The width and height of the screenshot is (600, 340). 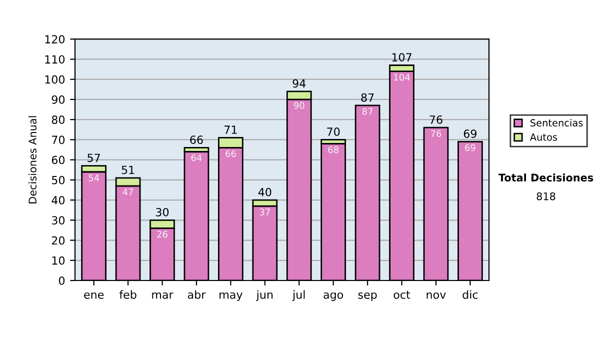 I want to click on data-label: 69, so click(x=470, y=148).